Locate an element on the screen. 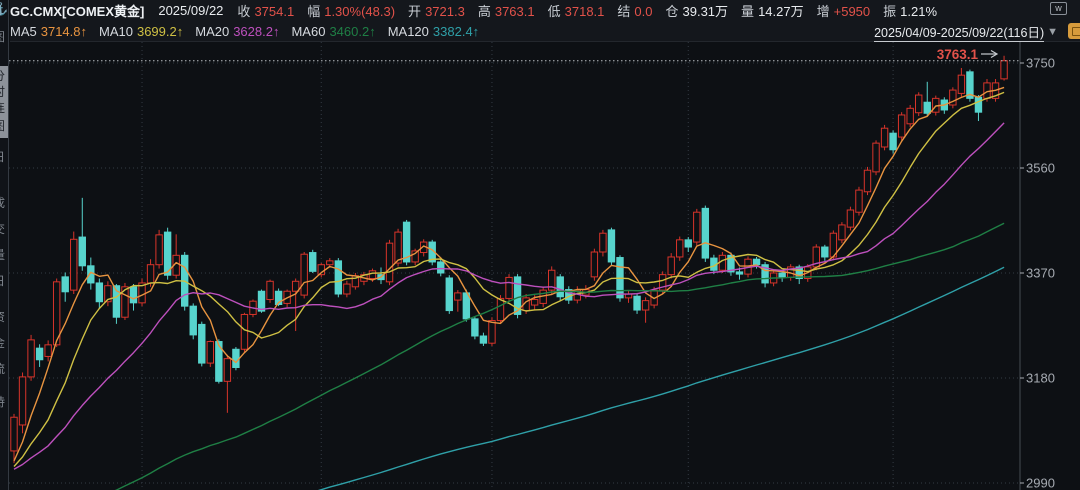 Image resolution: width=1080 pixels, height=490 pixels. ma-legend-item: MA10 3699.2↑ is located at coordinates (141, 31).